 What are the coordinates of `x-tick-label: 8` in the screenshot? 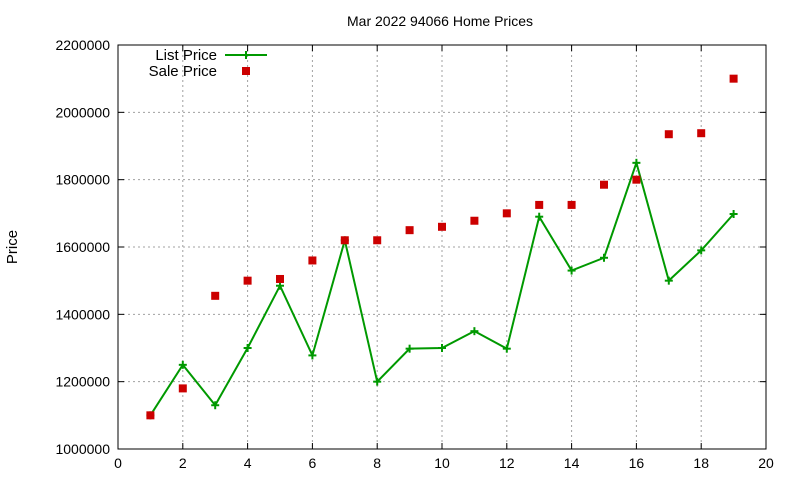 It's located at (377, 463).